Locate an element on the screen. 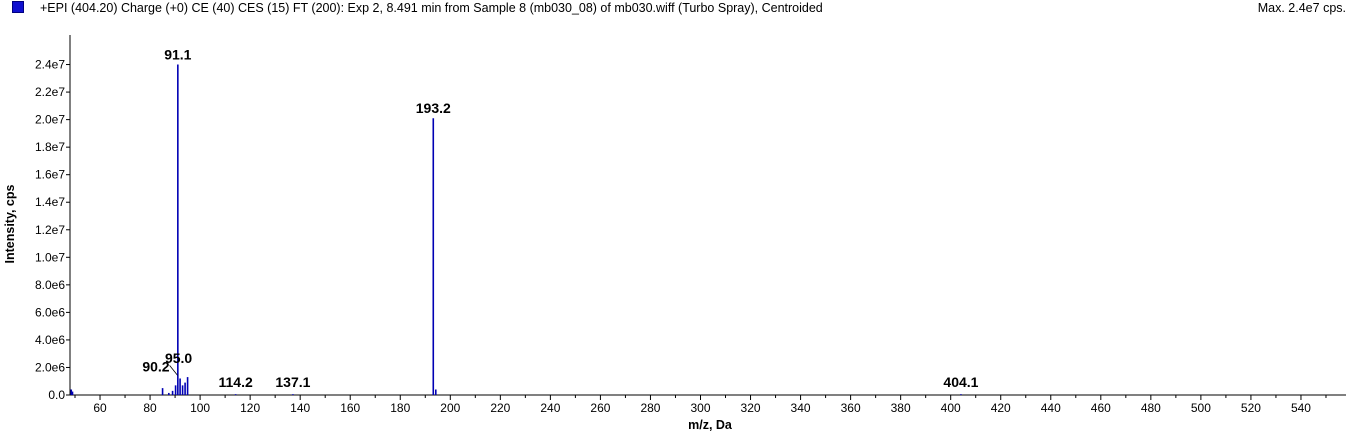  legend-swatch is located at coordinates (18, 7).